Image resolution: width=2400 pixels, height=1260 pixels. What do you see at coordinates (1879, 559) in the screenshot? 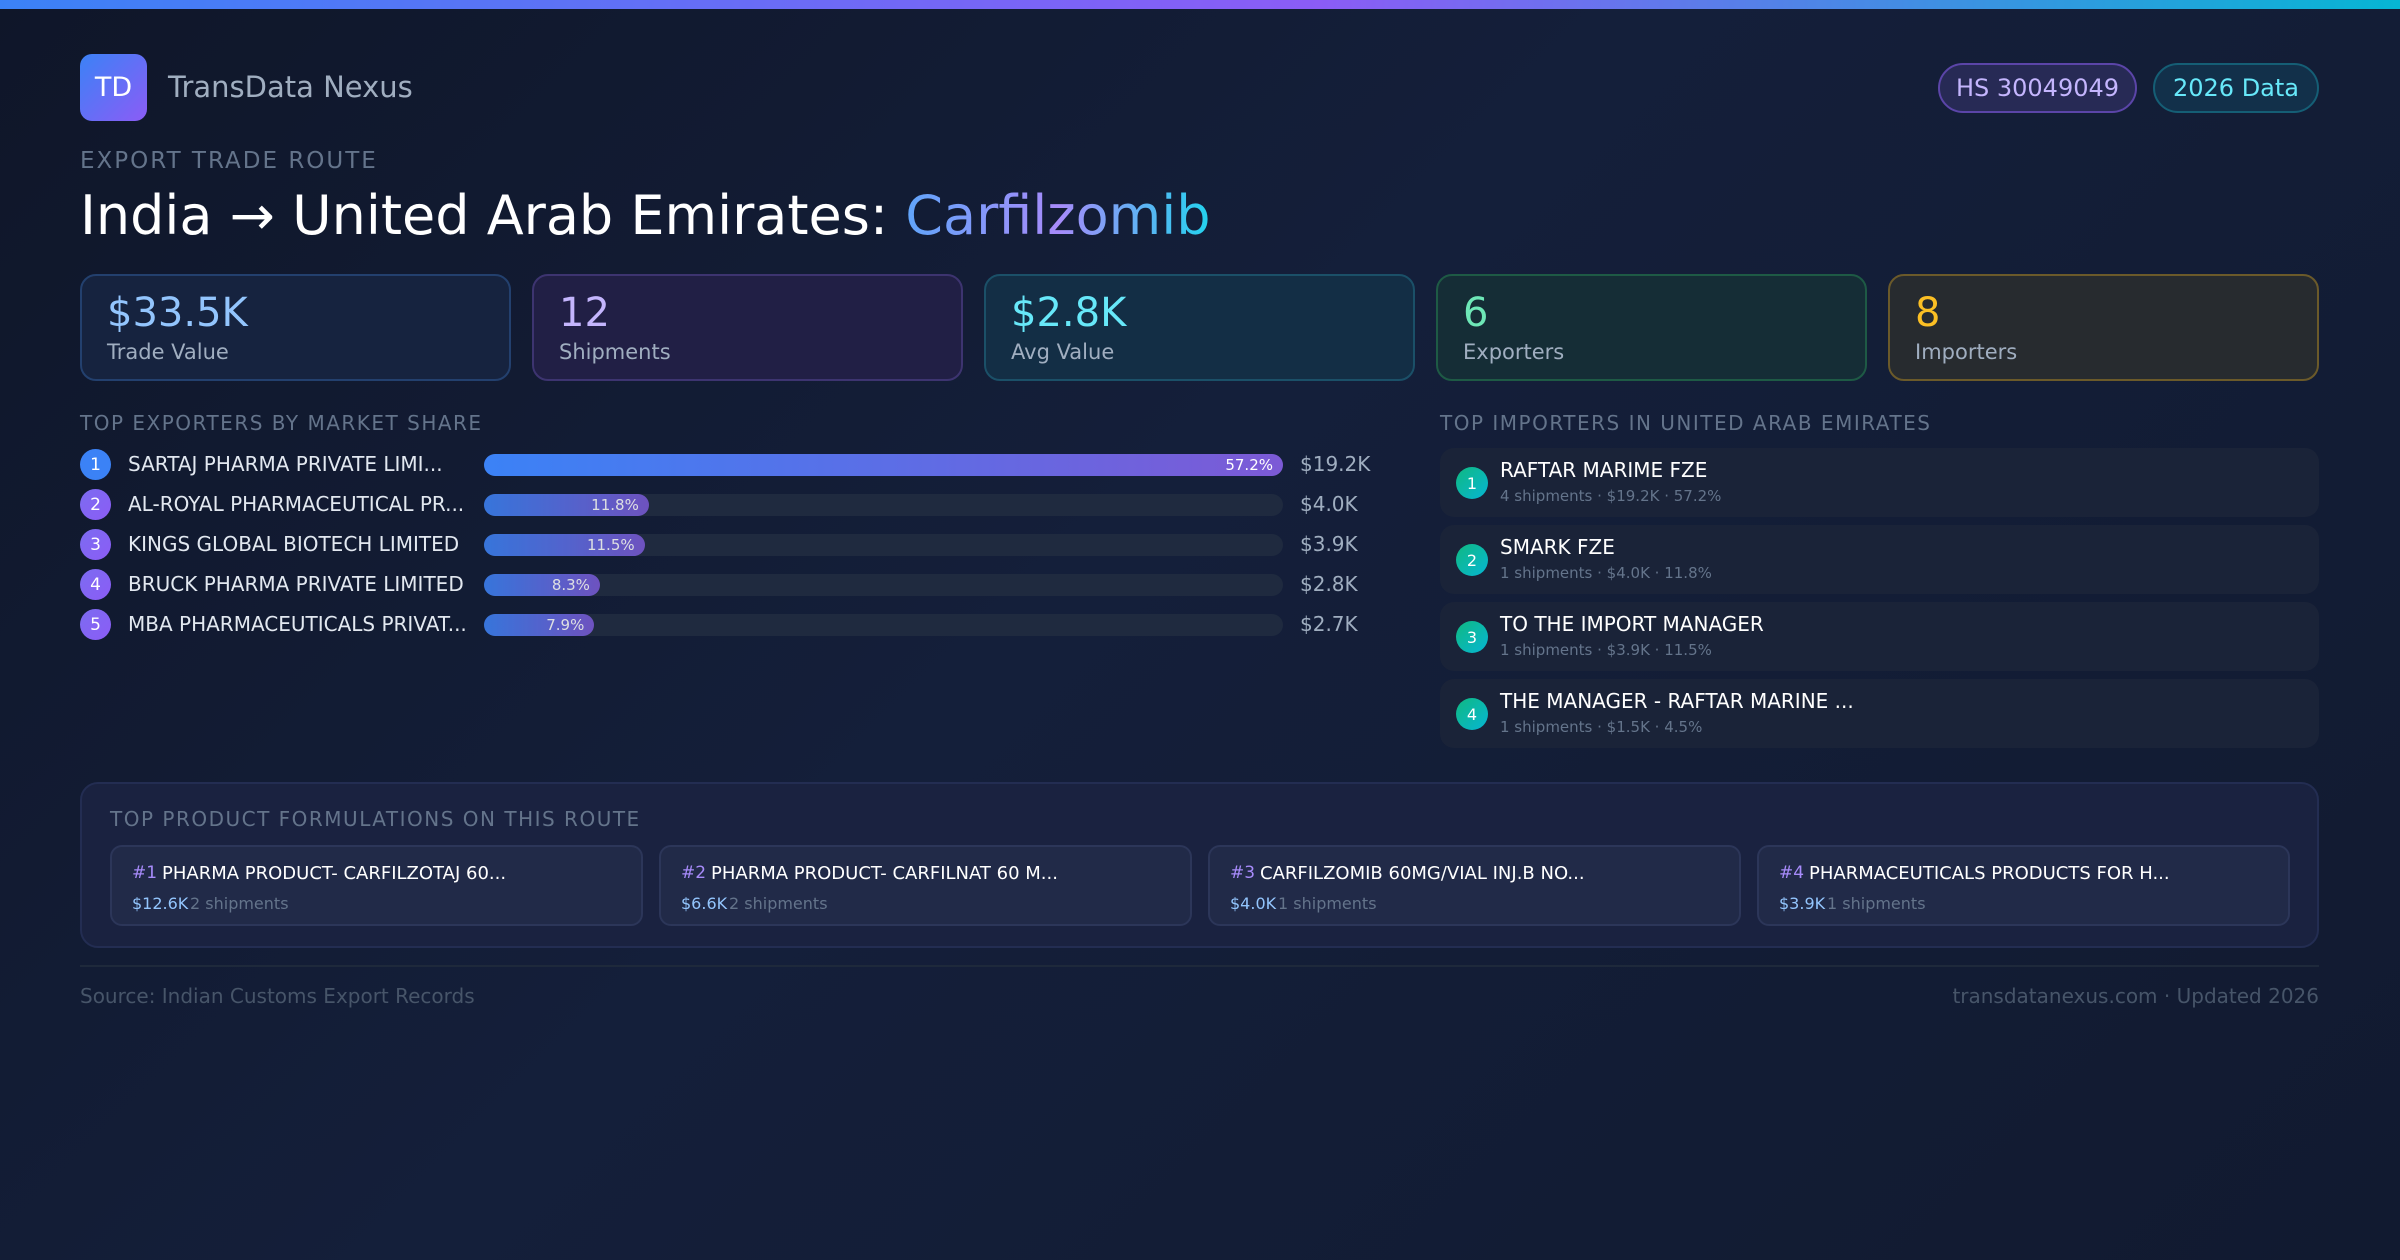
I see `importer-card: 2 SMARK FZE 1 shipments · $4.0K · 11.8%` at bounding box center [1879, 559].